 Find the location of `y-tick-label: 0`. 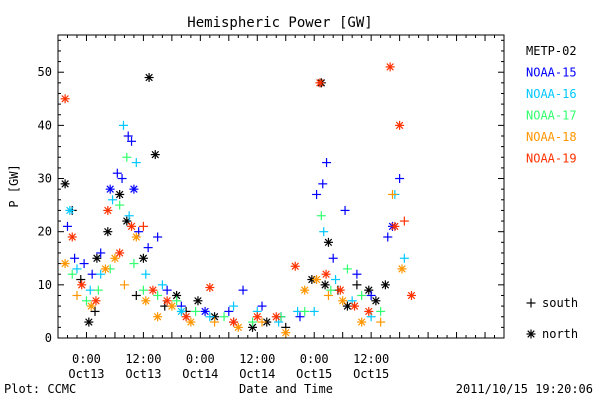

y-tick-label: 0 is located at coordinates (48, 338).